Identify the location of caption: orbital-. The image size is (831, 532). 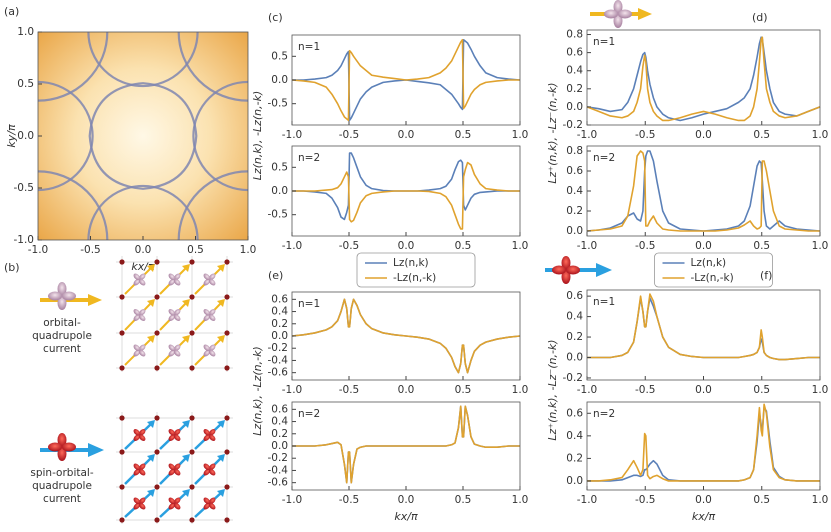
(62, 323).